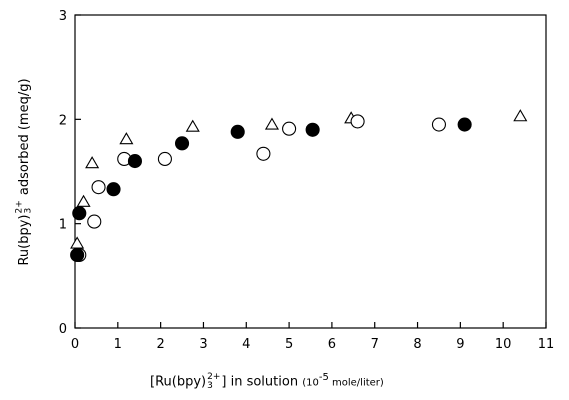 Image resolution: width=569 pixels, height=400 pixels. What do you see at coordinates (546, 344) in the screenshot?
I see `x-tick-label: 11` at bounding box center [546, 344].